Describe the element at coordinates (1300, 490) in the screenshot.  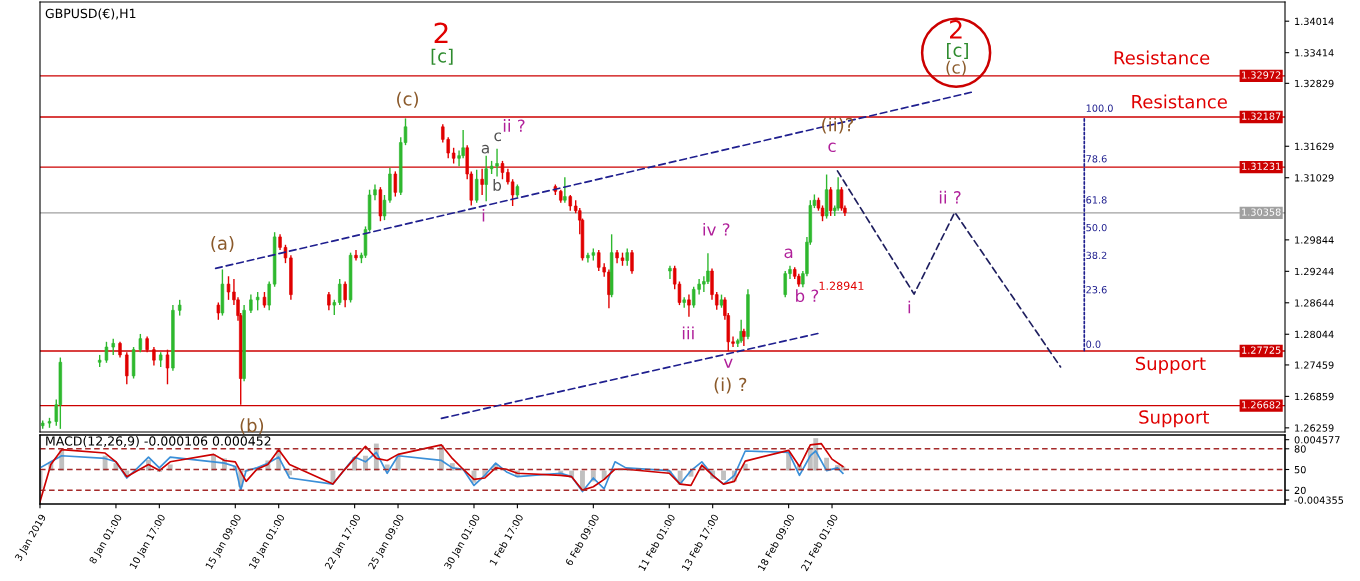
I see `y2-tick-label: 20` at that location.